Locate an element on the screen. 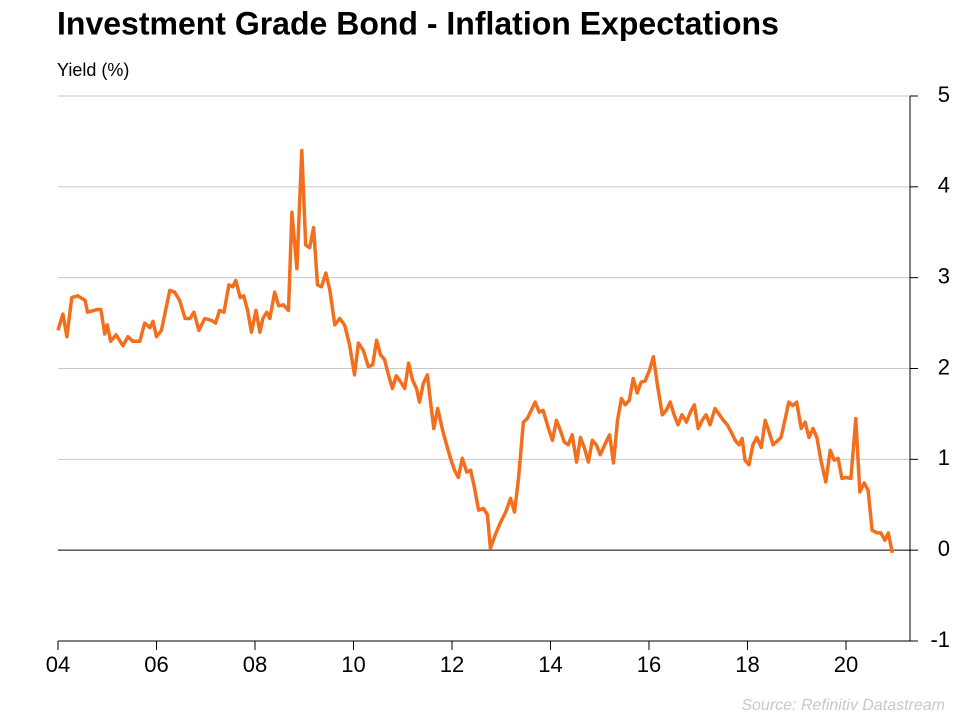  y-tick-label: 1 is located at coordinates (944, 457).